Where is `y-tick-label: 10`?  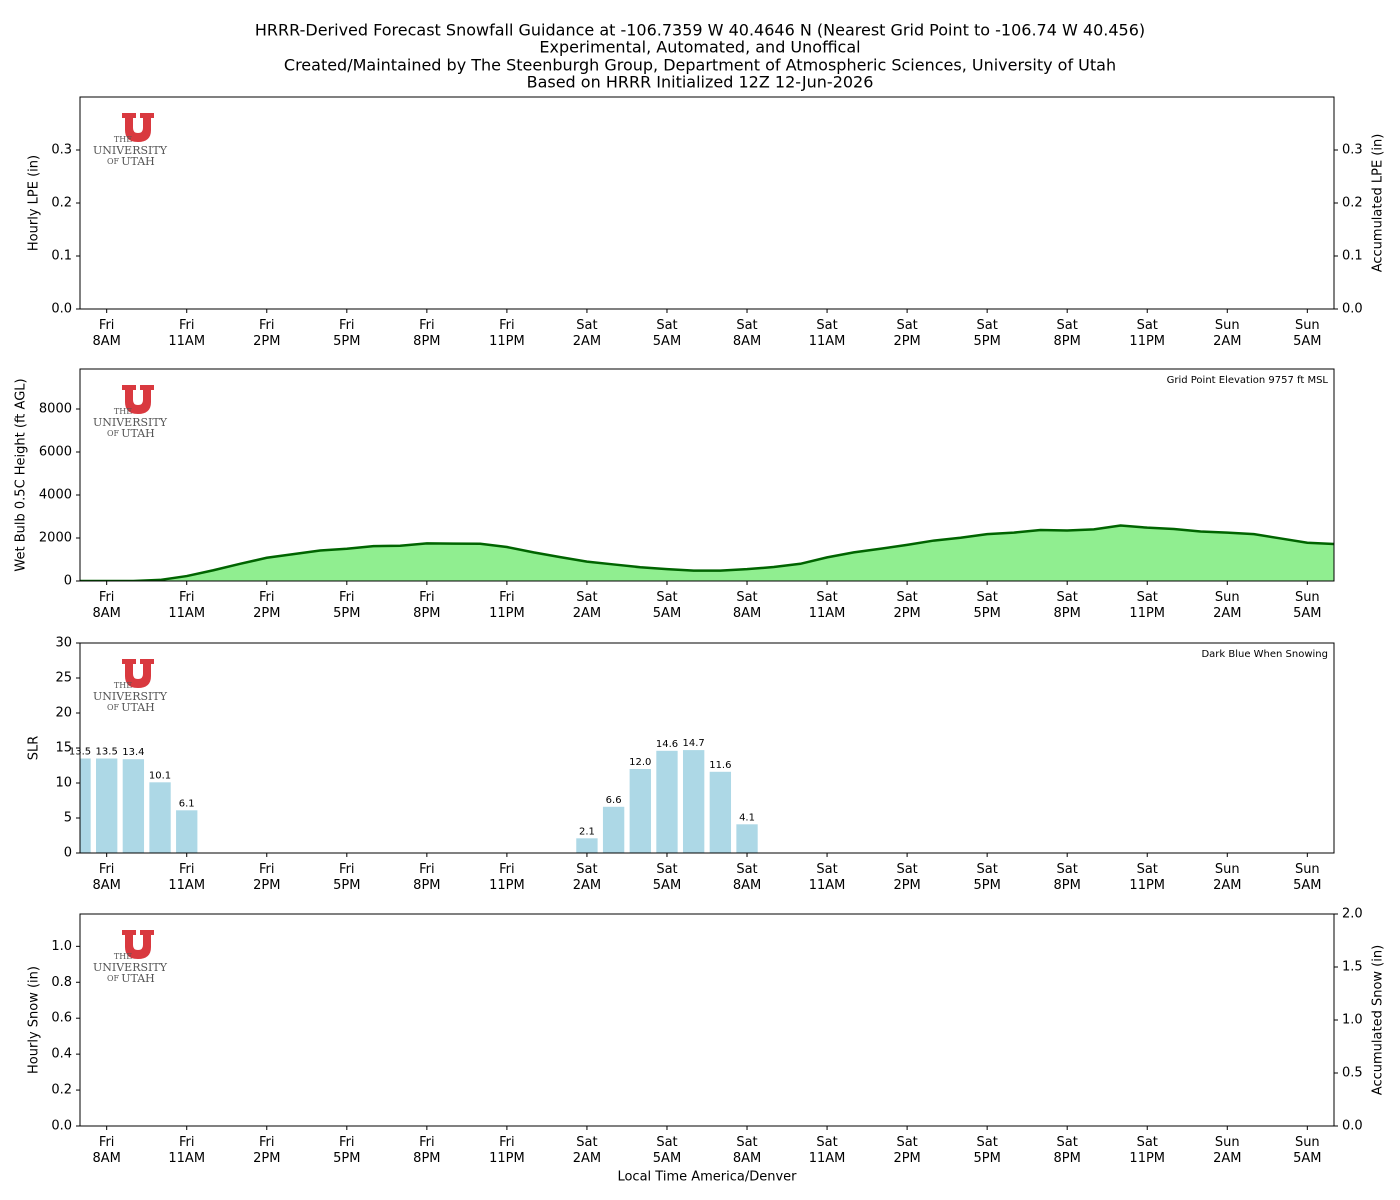 y-tick-label: 10 is located at coordinates (63, 783).